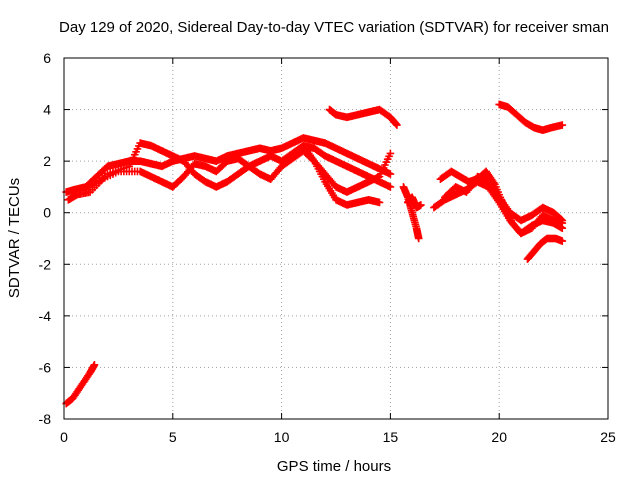 This screenshot has width=640, height=480. I want to click on y-tick-label: 0, so click(47, 213).